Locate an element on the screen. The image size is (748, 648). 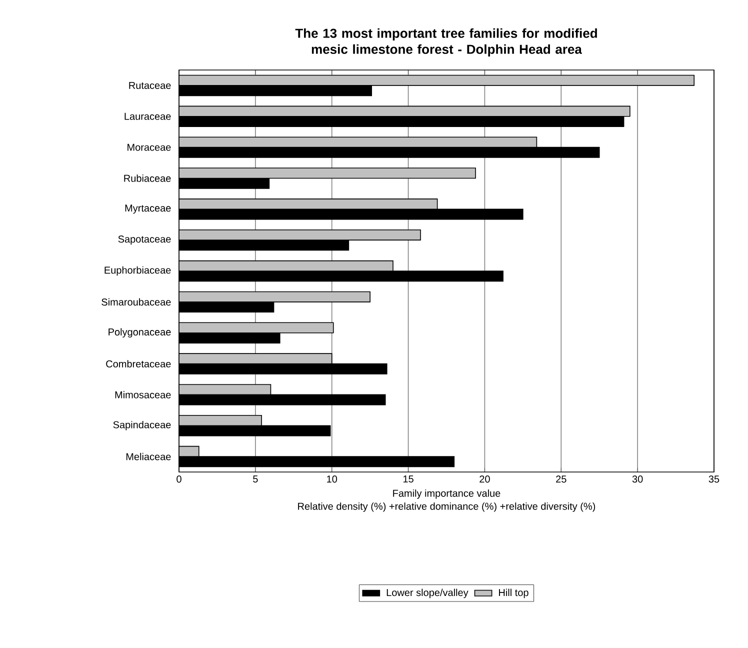
x-tick-label: 35 is located at coordinates (714, 479).